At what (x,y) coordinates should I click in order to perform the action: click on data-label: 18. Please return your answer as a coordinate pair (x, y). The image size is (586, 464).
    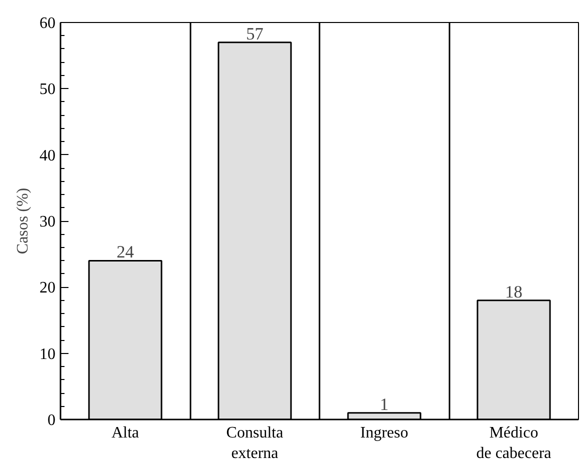
    Looking at the image, I should click on (513, 292).